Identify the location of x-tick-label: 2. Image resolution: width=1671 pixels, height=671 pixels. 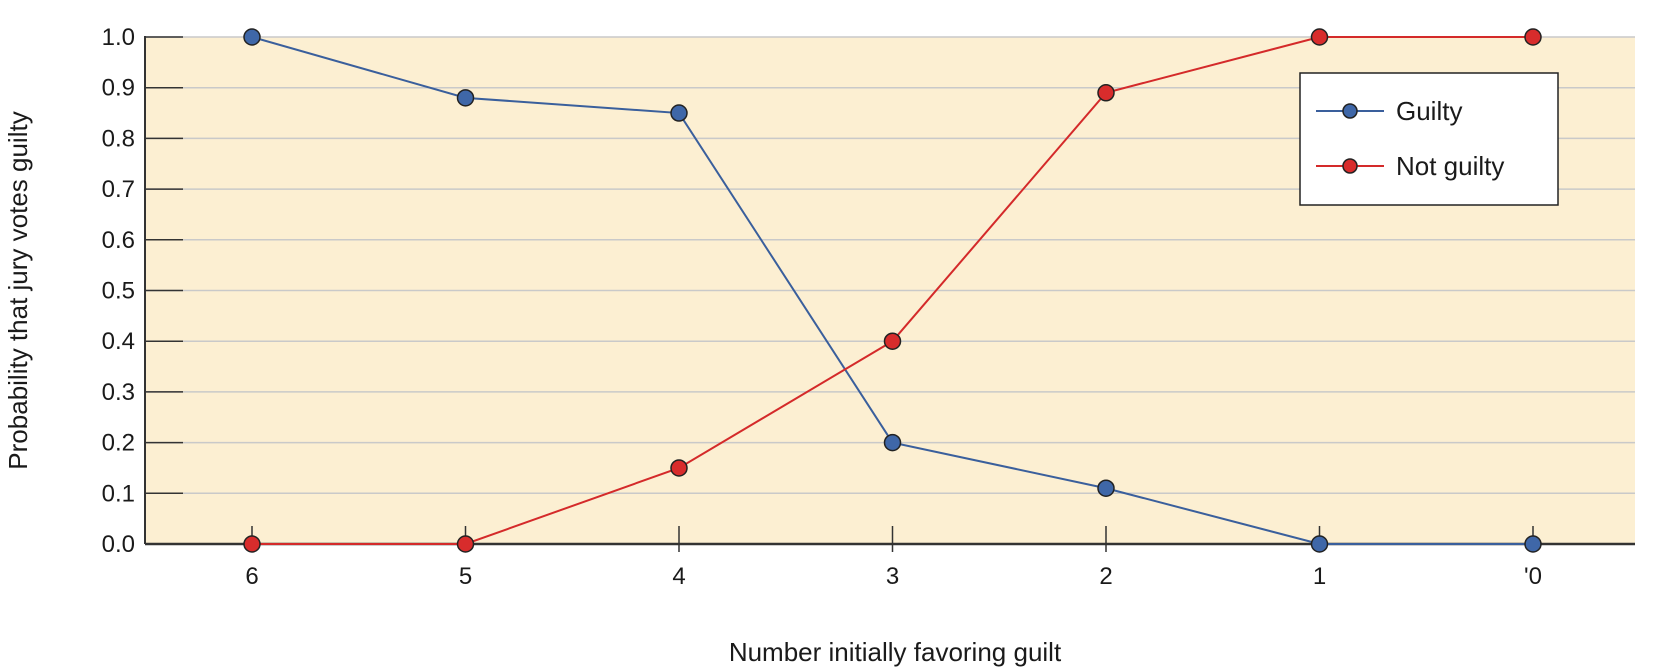
(1105, 576).